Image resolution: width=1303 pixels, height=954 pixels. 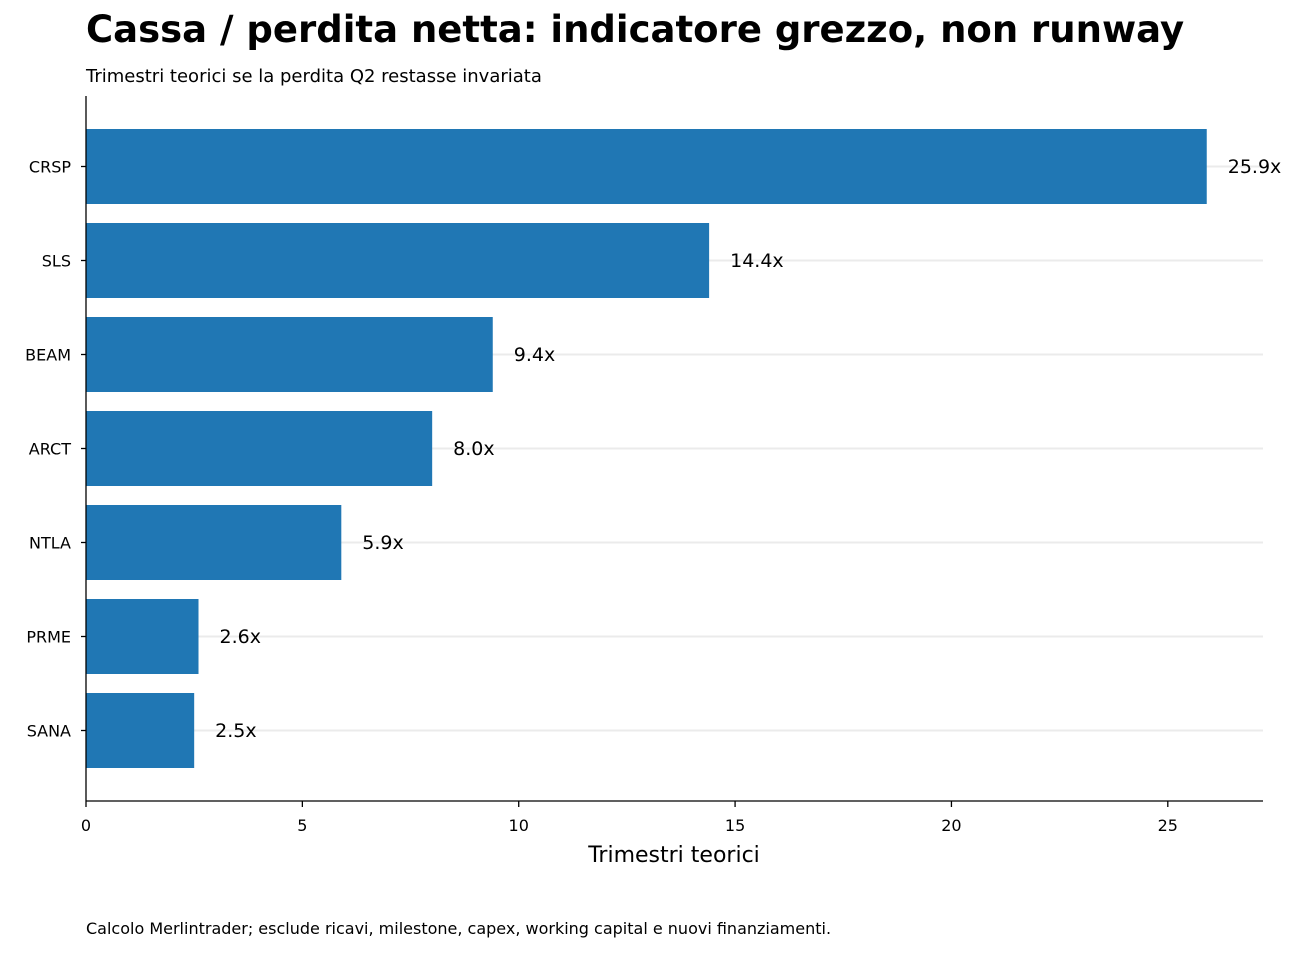 I want to click on x-tick-label: 0, so click(x=86, y=825).